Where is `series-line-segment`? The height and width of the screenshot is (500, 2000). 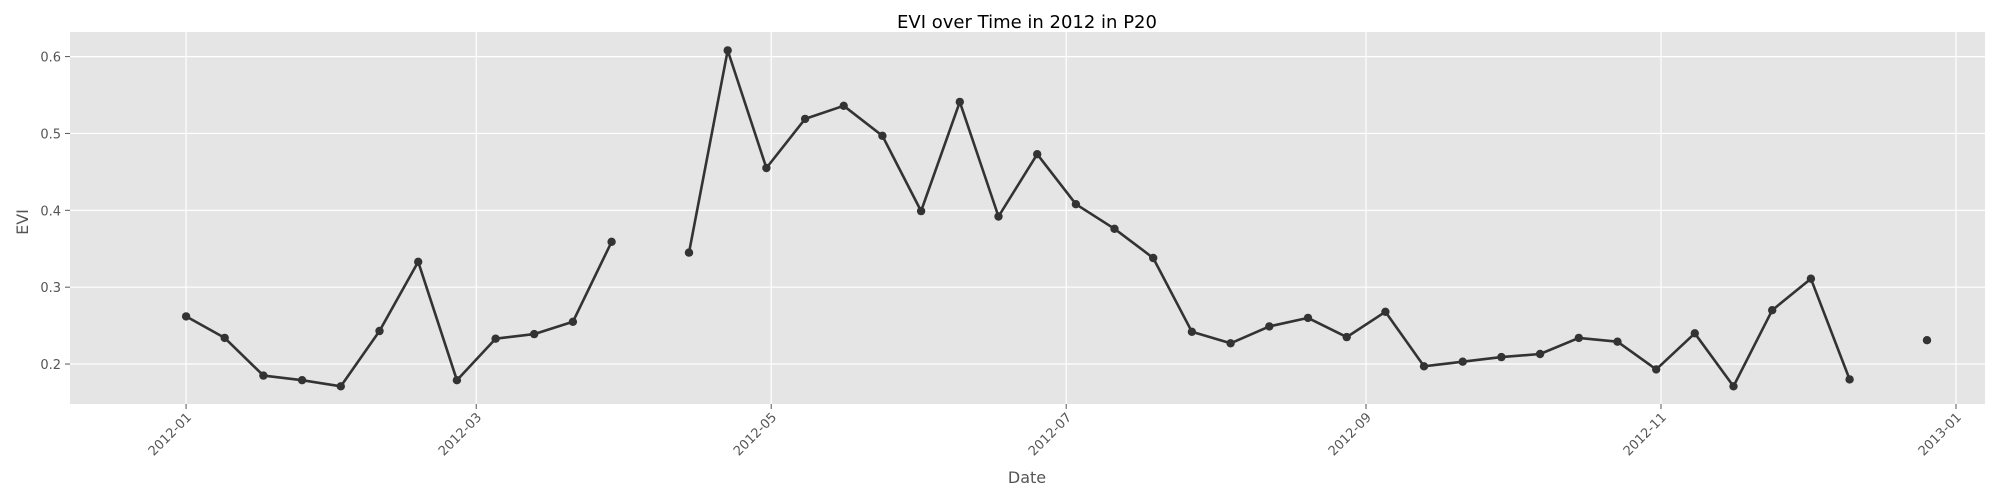 series-line-segment is located at coordinates (398, 314).